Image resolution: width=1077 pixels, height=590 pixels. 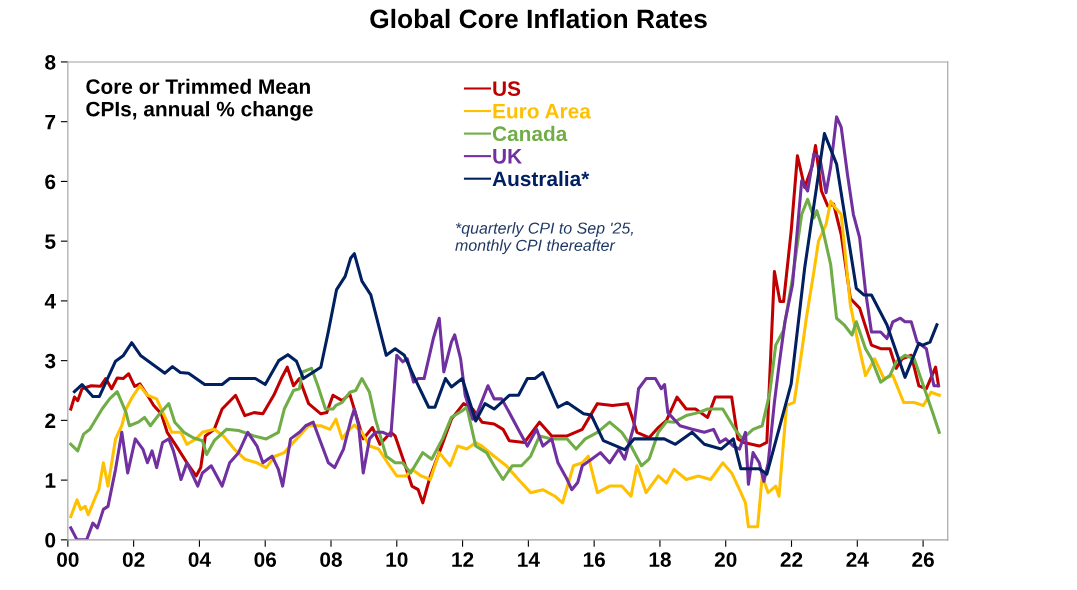 I want to click on legend-label: Australia*, so click(x=541, y=178).